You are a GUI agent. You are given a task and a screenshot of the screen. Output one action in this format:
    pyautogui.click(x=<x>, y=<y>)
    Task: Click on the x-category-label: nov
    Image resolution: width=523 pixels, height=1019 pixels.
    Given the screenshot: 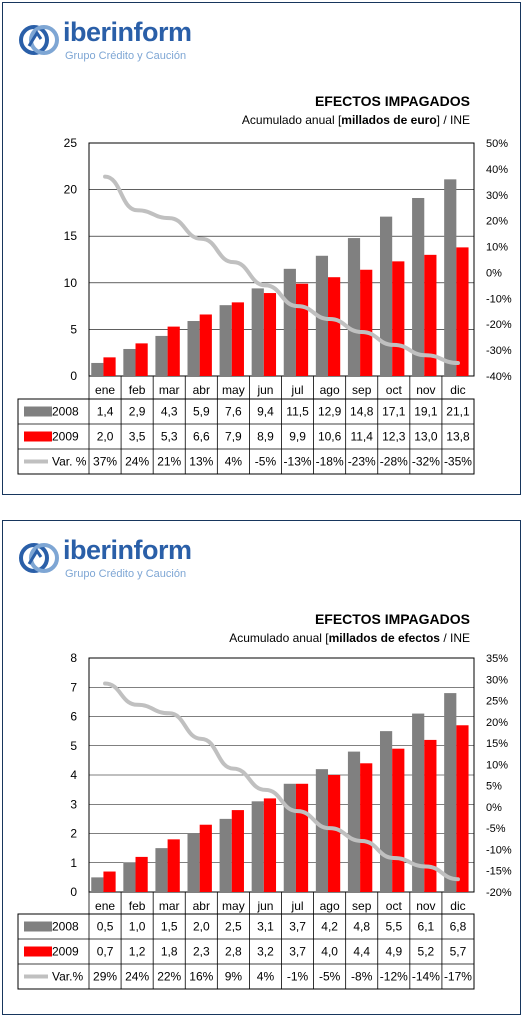 What is the action you would take?
    pyautogui.click(x=425, y=390)
    